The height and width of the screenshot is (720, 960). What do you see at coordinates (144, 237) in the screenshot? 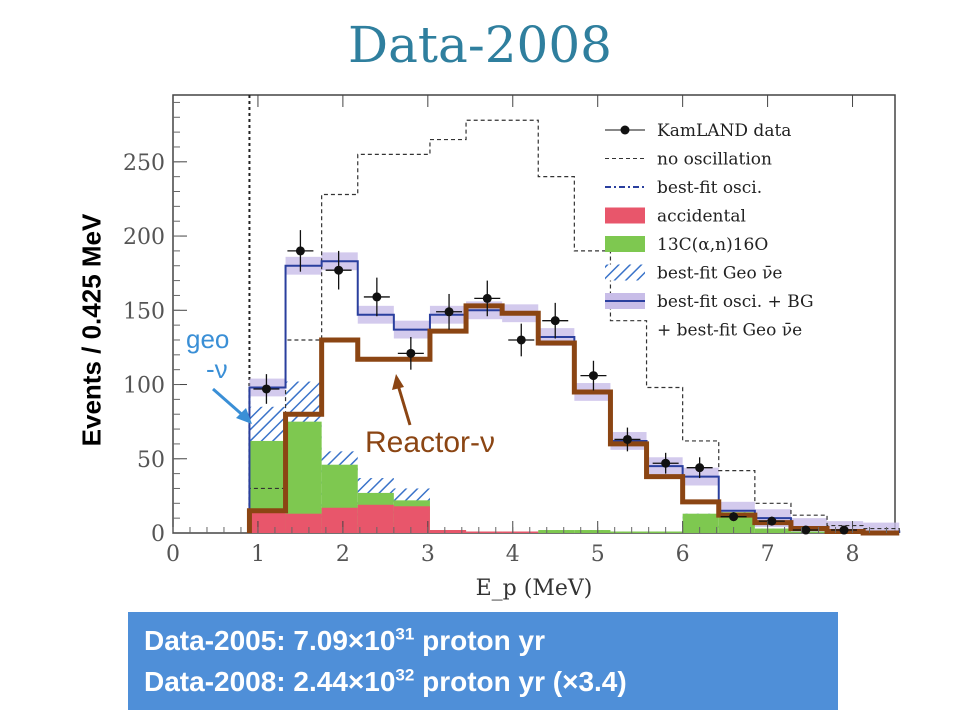
I see `y-tick-label: 200` at bounding box center [144, 237].